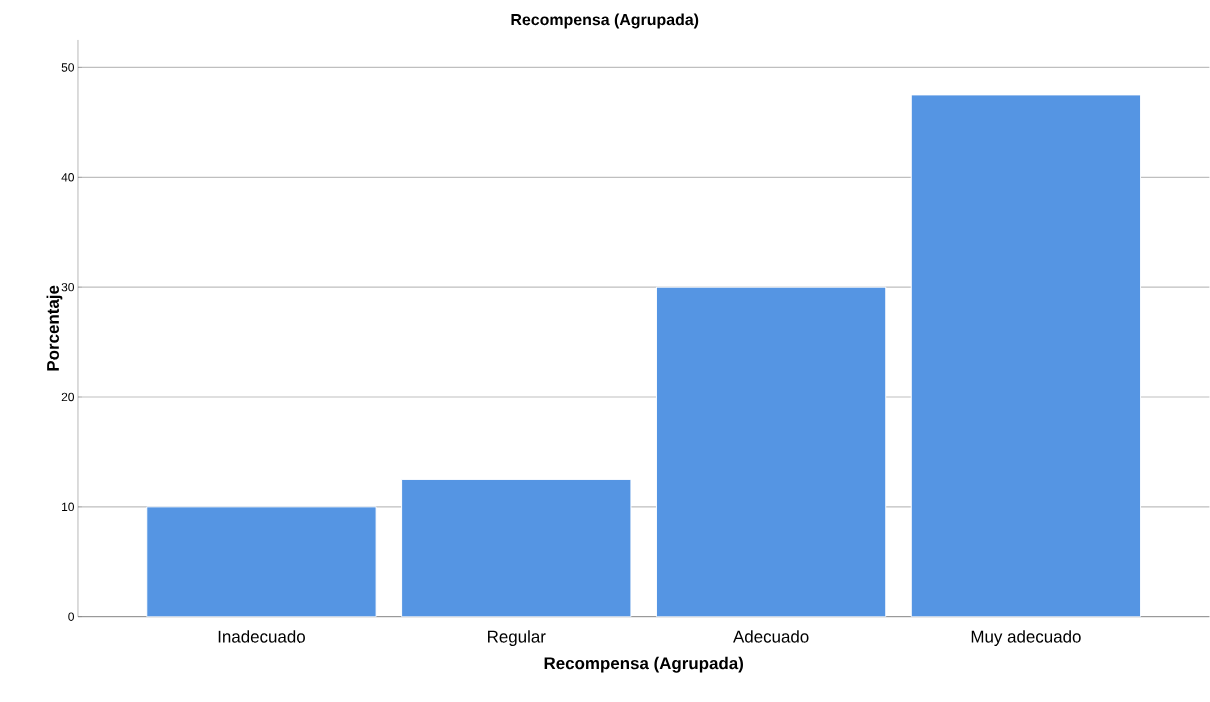  I want to click on y-tick-label: 0, so click(71, 617).